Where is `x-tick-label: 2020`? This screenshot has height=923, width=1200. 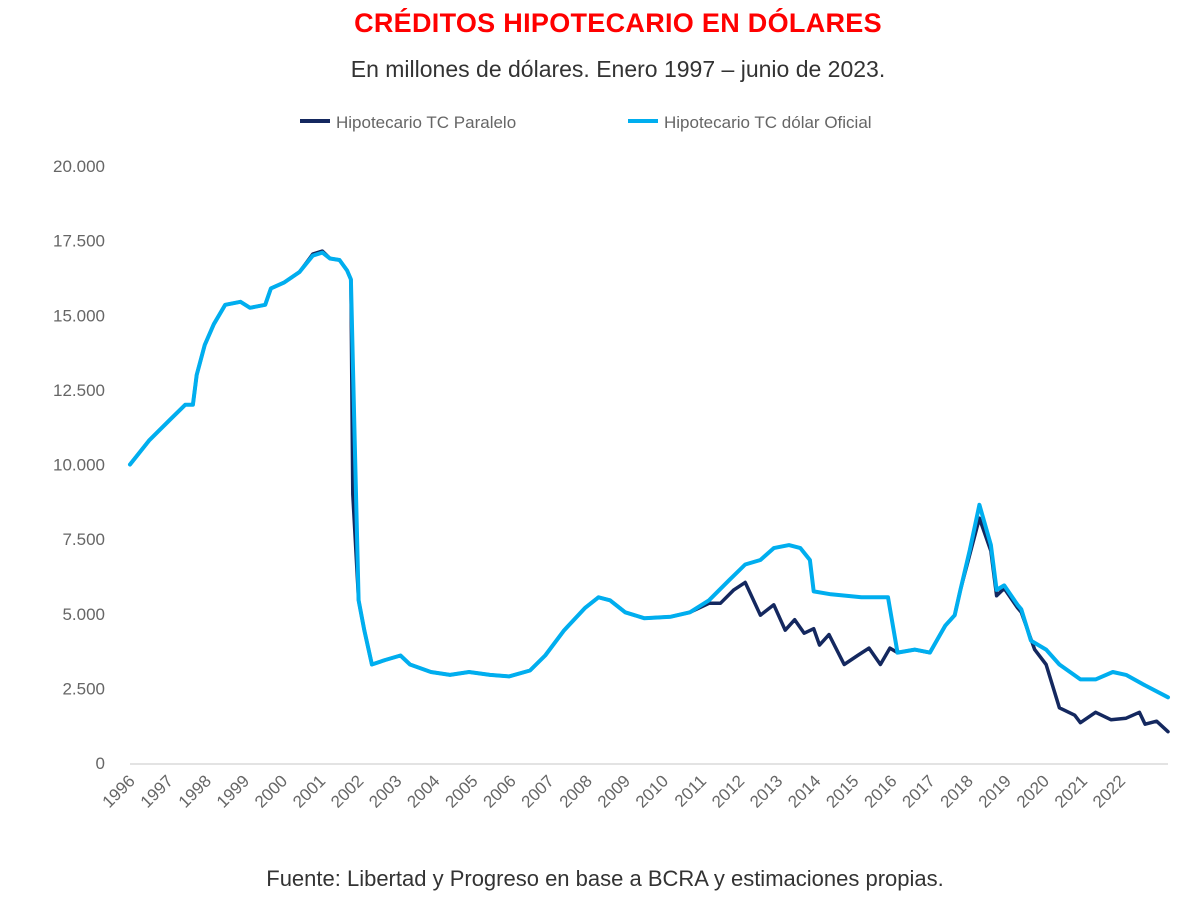 x-tick-label: 2020 is located at coordinates (1033, 791).